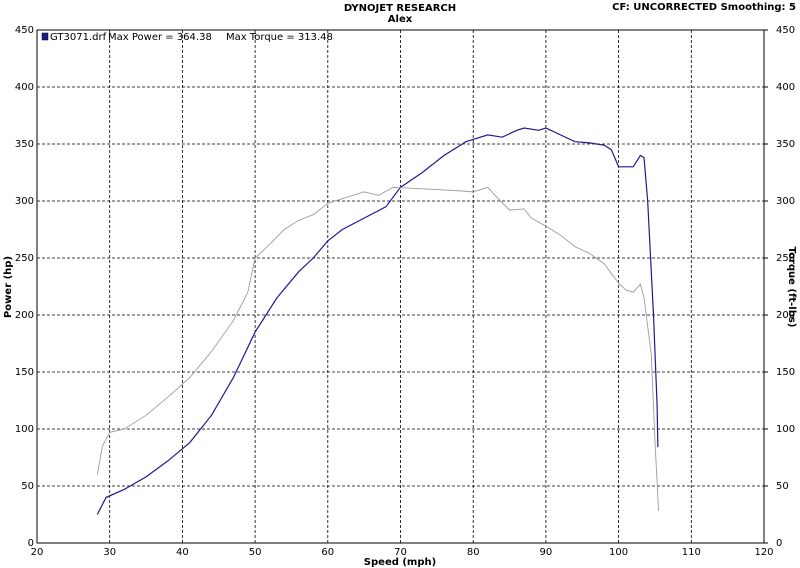 The height and width of the screenshot is (568, 800). I want to click on x-tick-label: 90, so click(546, 552).